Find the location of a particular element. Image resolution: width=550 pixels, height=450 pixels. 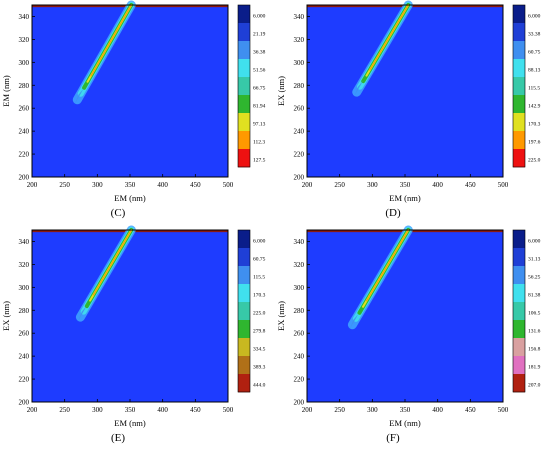

streak-tip is located at coordinates (79, 96).